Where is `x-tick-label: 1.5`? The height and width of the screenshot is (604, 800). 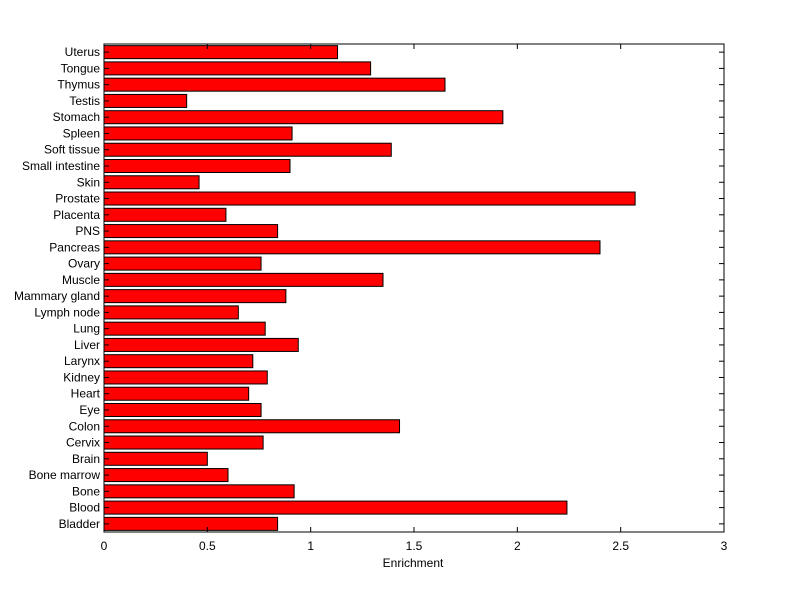
x-tick-label: 1.5 is located at coordinates (414, 546).